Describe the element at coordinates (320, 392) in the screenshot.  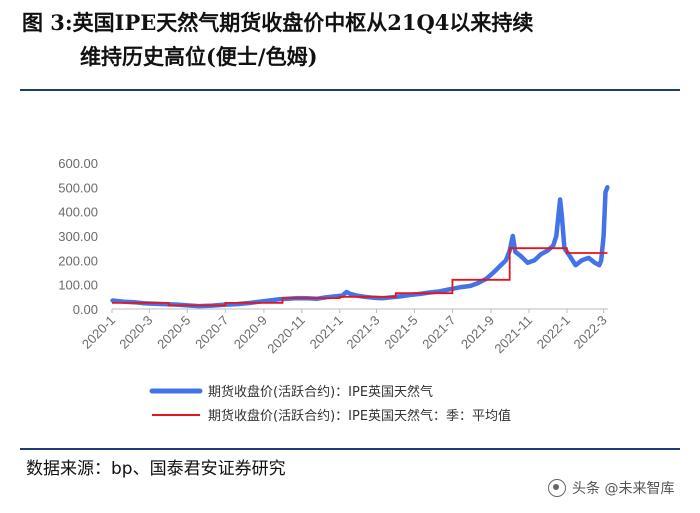
I see `legend-label-daily: 期货收盘价(活跃合约)：IPE英国天然气` at that location.